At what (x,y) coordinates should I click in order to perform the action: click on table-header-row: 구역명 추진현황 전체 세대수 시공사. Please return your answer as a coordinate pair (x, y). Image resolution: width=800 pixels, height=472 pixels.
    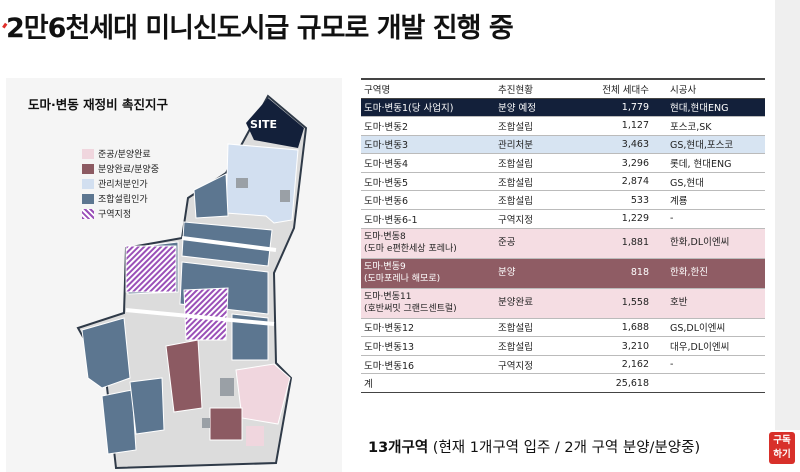
    Looking at the image, I should click on (563, 88).